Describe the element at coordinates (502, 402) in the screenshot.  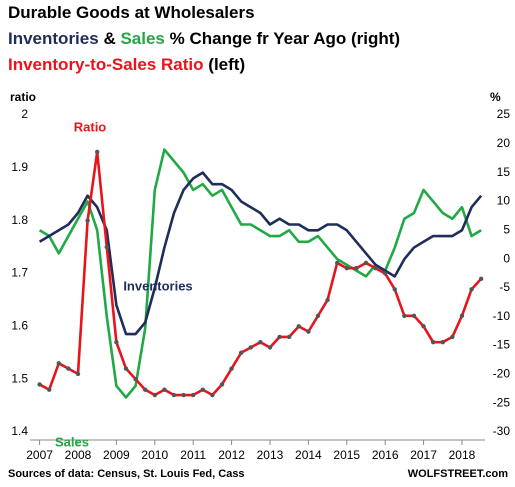
I see `y2-tick-label: -25` at that location.